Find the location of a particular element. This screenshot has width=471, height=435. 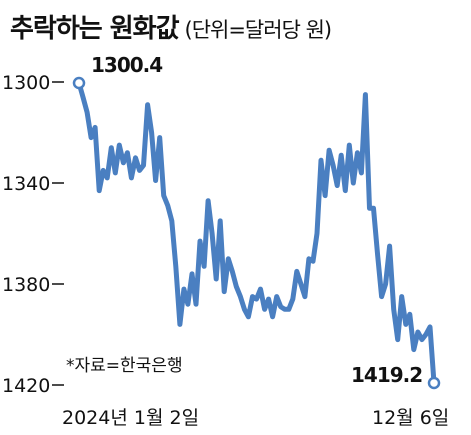

x-label-start: 2024년 1월 2일 is located at coordinates (130, 418).